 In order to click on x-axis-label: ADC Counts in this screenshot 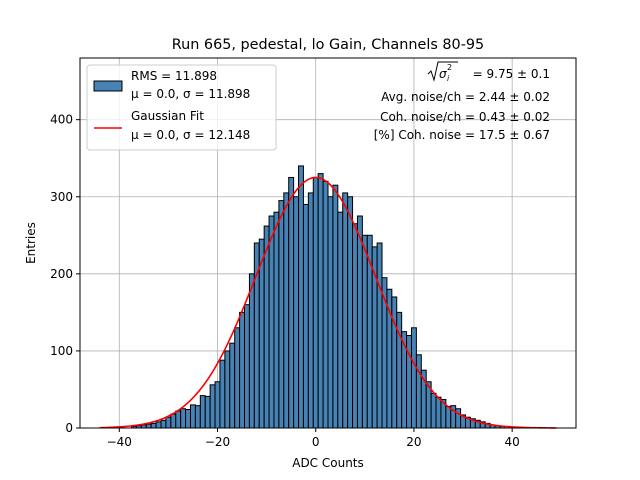, I will do `click(328, 463)`.